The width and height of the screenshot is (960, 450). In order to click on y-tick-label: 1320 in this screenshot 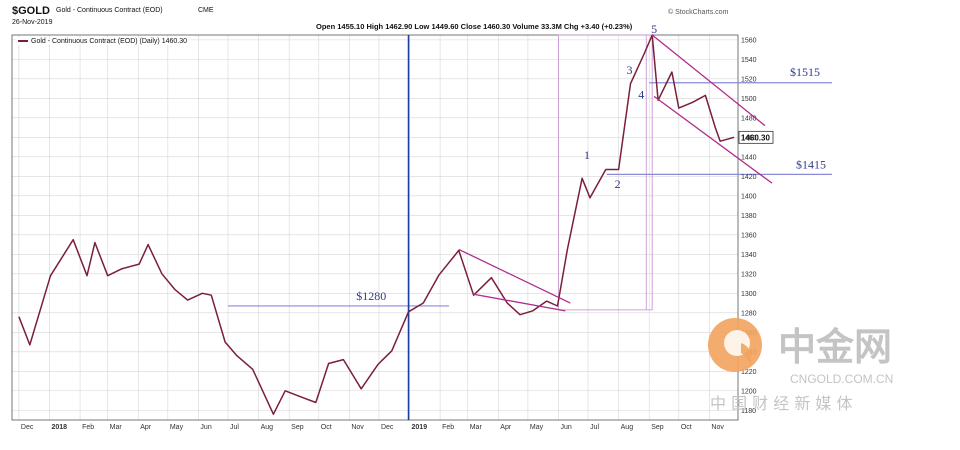, I will do `click(749, 274)`.